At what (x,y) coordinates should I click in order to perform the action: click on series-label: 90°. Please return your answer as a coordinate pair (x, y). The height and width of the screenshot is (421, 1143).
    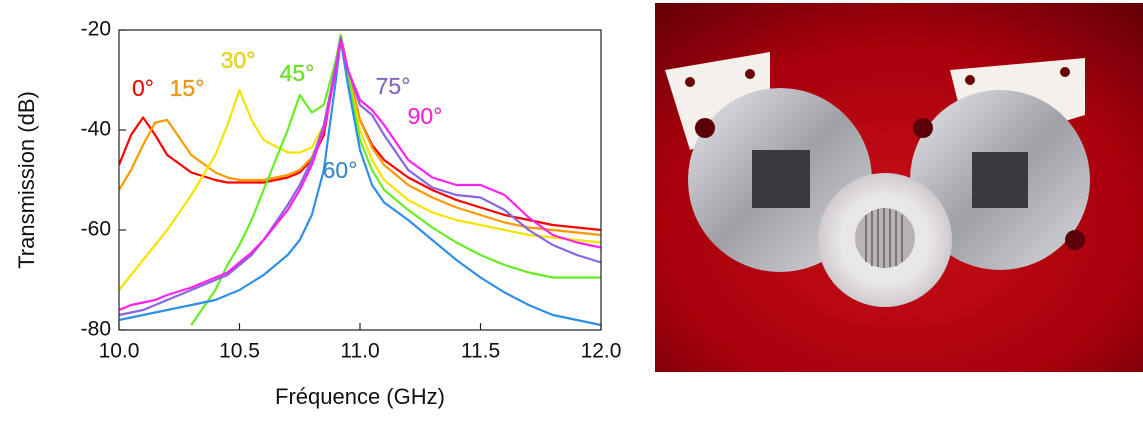
    Looking at the image, I should click on (425, 116).